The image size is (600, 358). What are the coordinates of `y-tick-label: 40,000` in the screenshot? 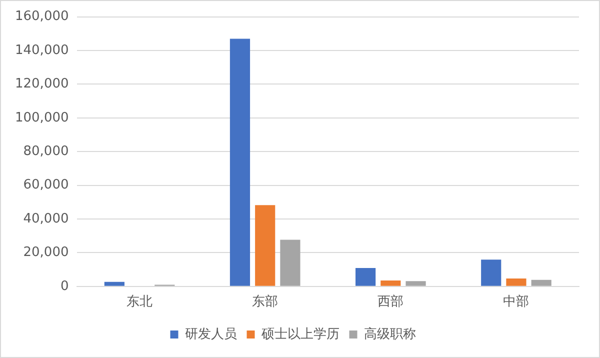 It's located at (46, 218).